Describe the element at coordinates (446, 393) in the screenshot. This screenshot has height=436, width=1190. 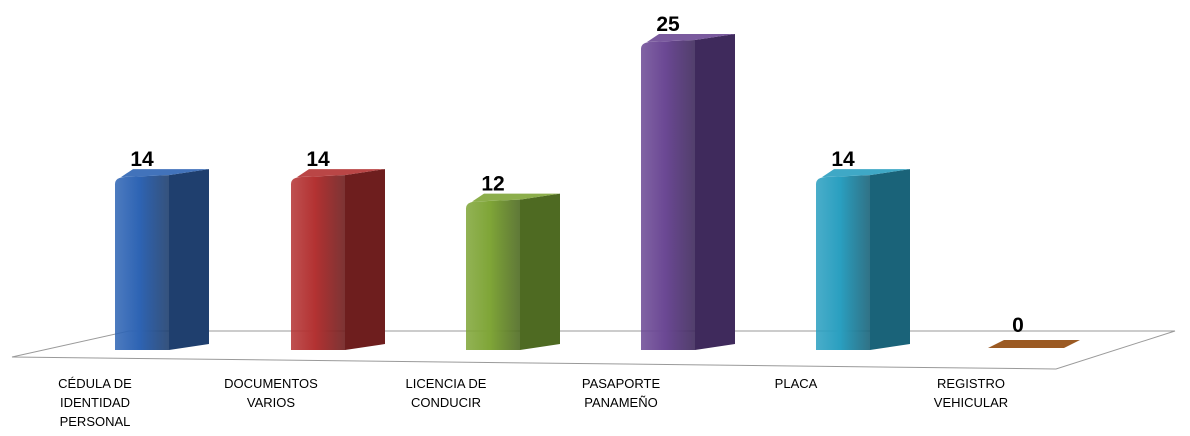
I see `category-label: LICENCIA DE CONDUCIR` at that location.